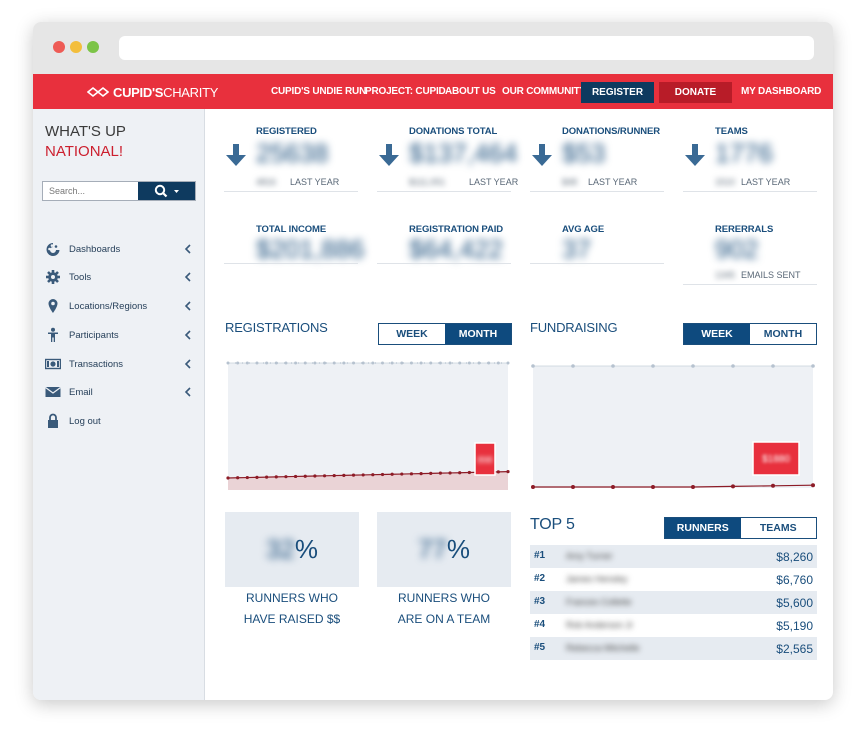 This screenshot has height=730, width=861. Describe the element at coordinates (91, 191) in the screenshot. I see `search-input` at that location.